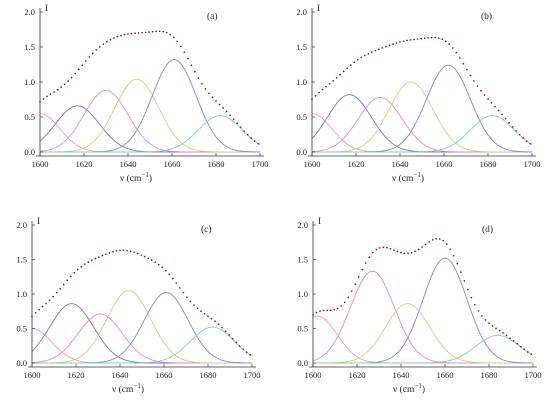  Describe the element at coordinates (418, 386) in the screenshot. I see `x-axis-title-exponent: −1` at that location.